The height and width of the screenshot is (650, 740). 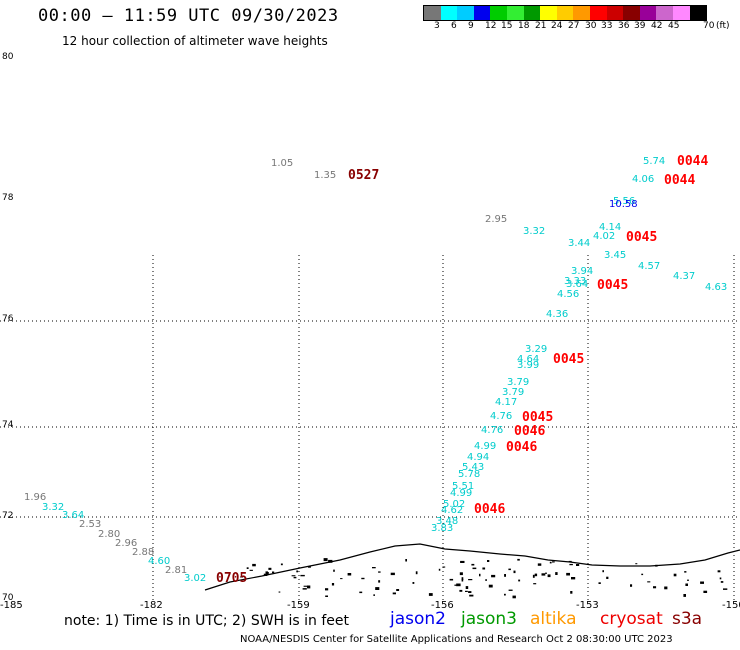 I want to click on coastline-islands, so click(x=484, y=578).